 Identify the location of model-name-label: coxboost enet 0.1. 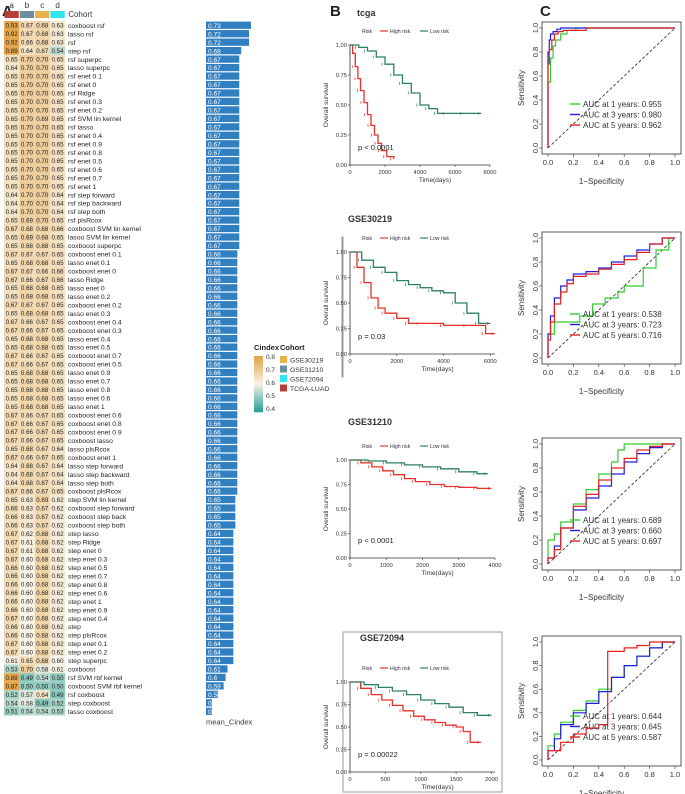
(95, 255).